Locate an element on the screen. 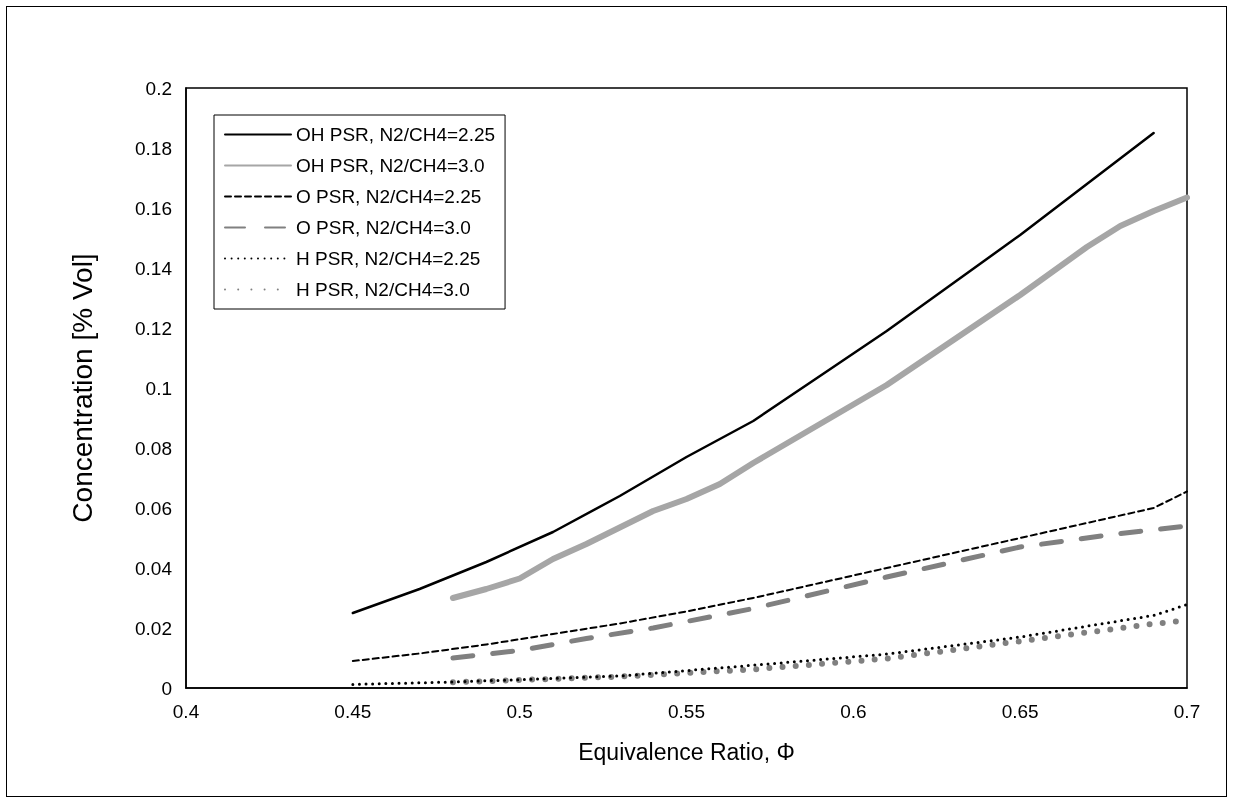  x-tick-label: 0.7 is located at coordinates (1187, 711).